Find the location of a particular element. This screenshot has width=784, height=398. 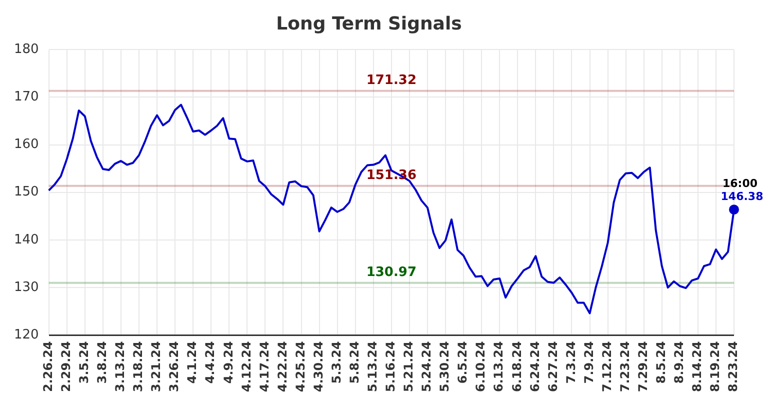

x-tick-label: 2.29.24 is located at coordinates (65, 366).